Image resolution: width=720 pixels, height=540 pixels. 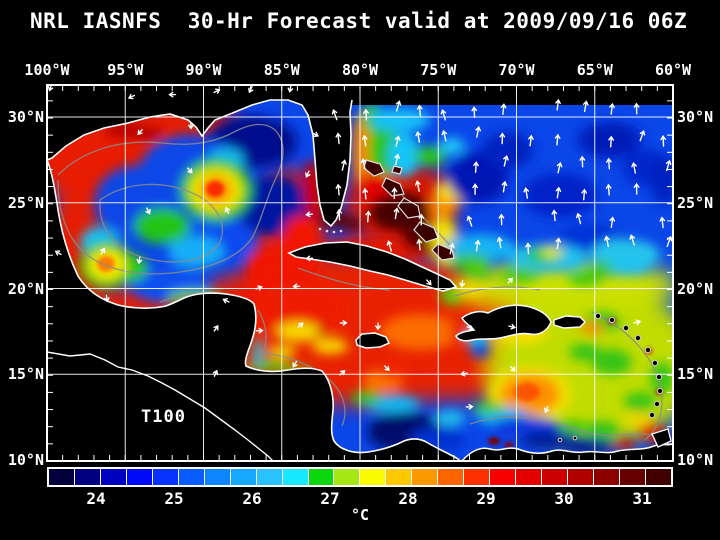 What do you see at coordinates (252, 498) in the screenshot?
I see `colorbar-tick-label: 26` at bounding box center [252, 498].